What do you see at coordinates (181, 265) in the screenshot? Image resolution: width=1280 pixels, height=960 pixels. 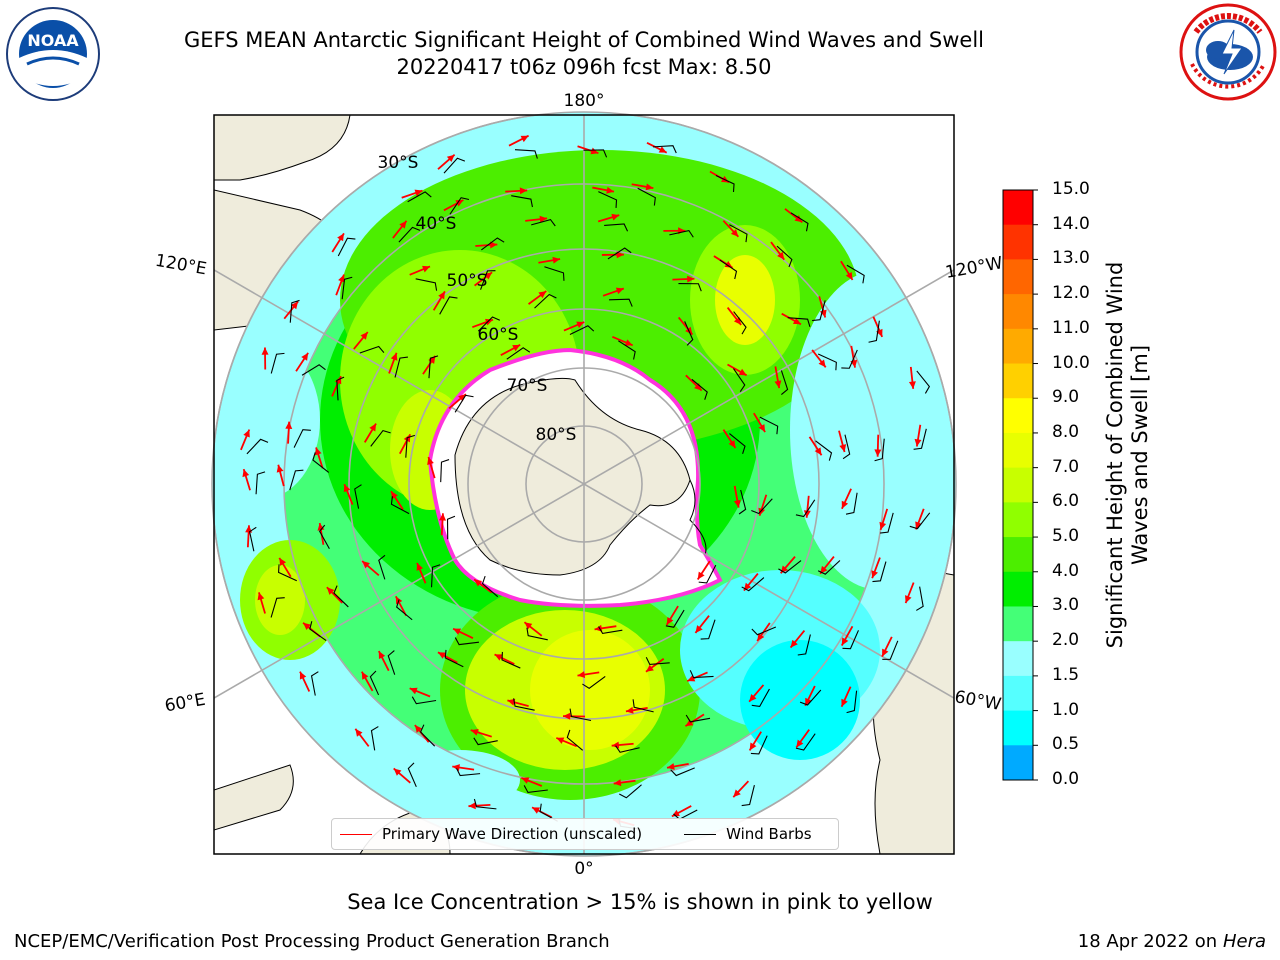 I see `lon-label-120e: 120°E` at bounding box center [181, 265].